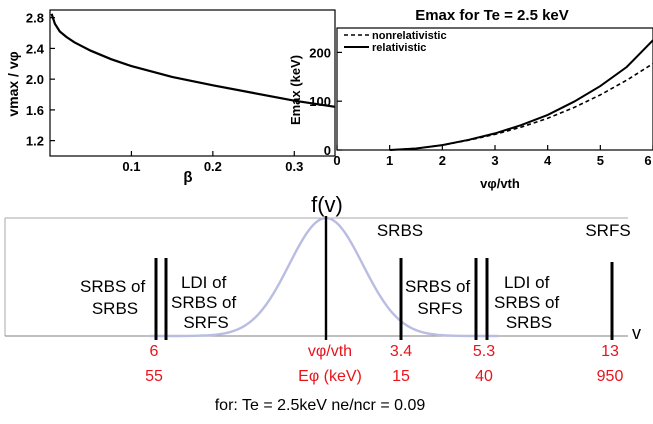  What do you see at coordinates (327, 204) in the screenshot?
I see `fv-label: f(v)` at bounding box center [327, 204].